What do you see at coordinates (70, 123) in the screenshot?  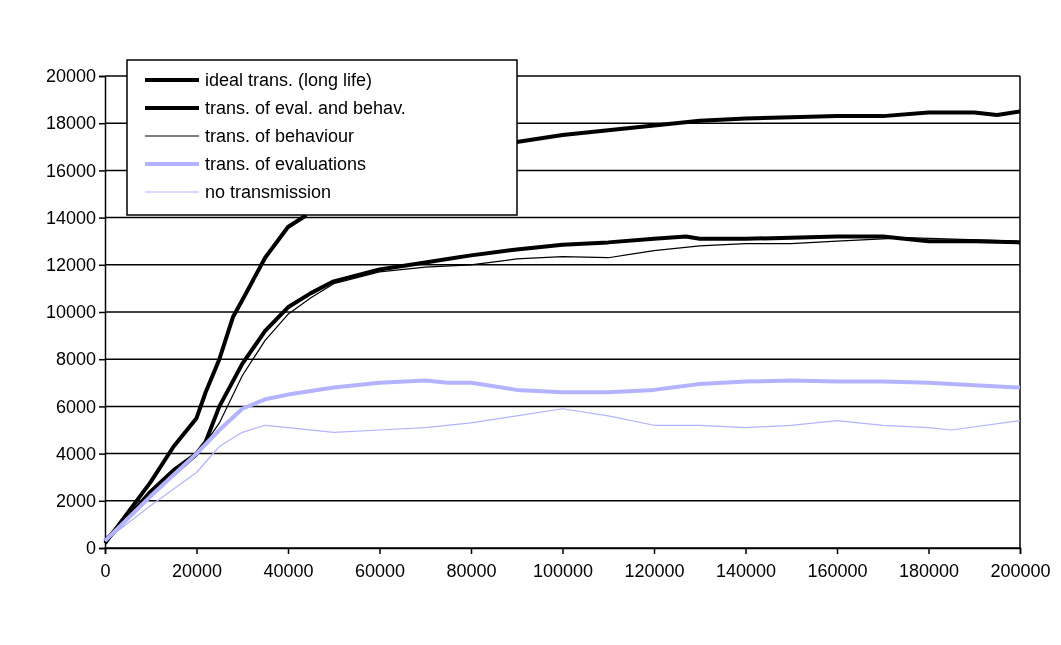 I see `y-tick-label: 18000` at bounding box center [70, 123].